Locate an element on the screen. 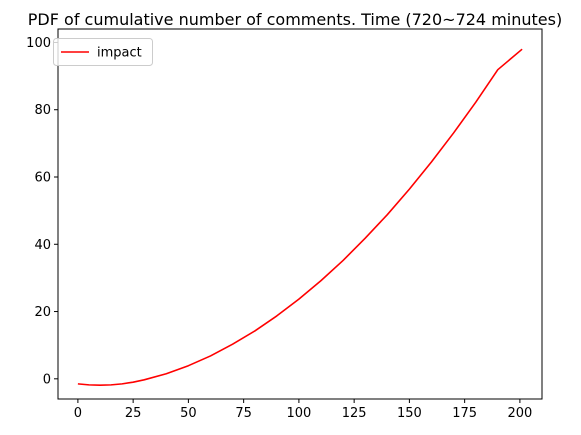 The image size is (581, 435). x-tick-label: 0 is located at coordinates (78, 413).